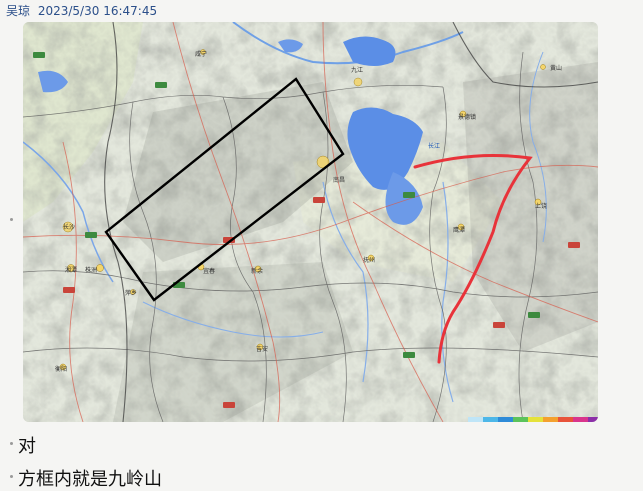  I want to click on map-label: 南昌, so click(339, 180).